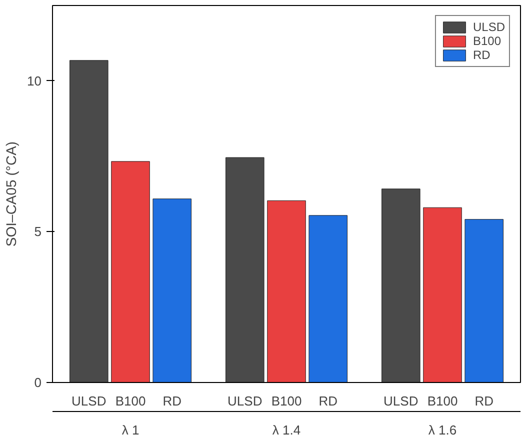 The width and height of the screenshot is (532, 444). I want to click on x-tick-label: λ 1.6, so click(442, 430).